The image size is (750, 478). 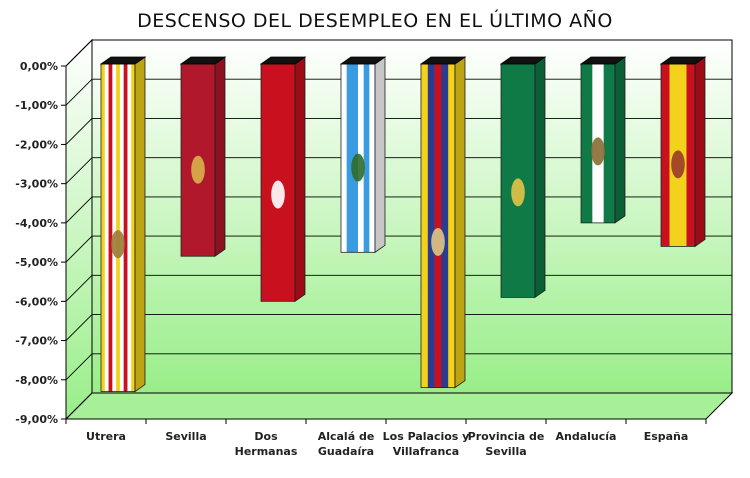 I want to click on chart-title: DESCENSO DEL DESEMPLEO EN EL ÚLTIMO AÑO, so click(x=375, y=21).